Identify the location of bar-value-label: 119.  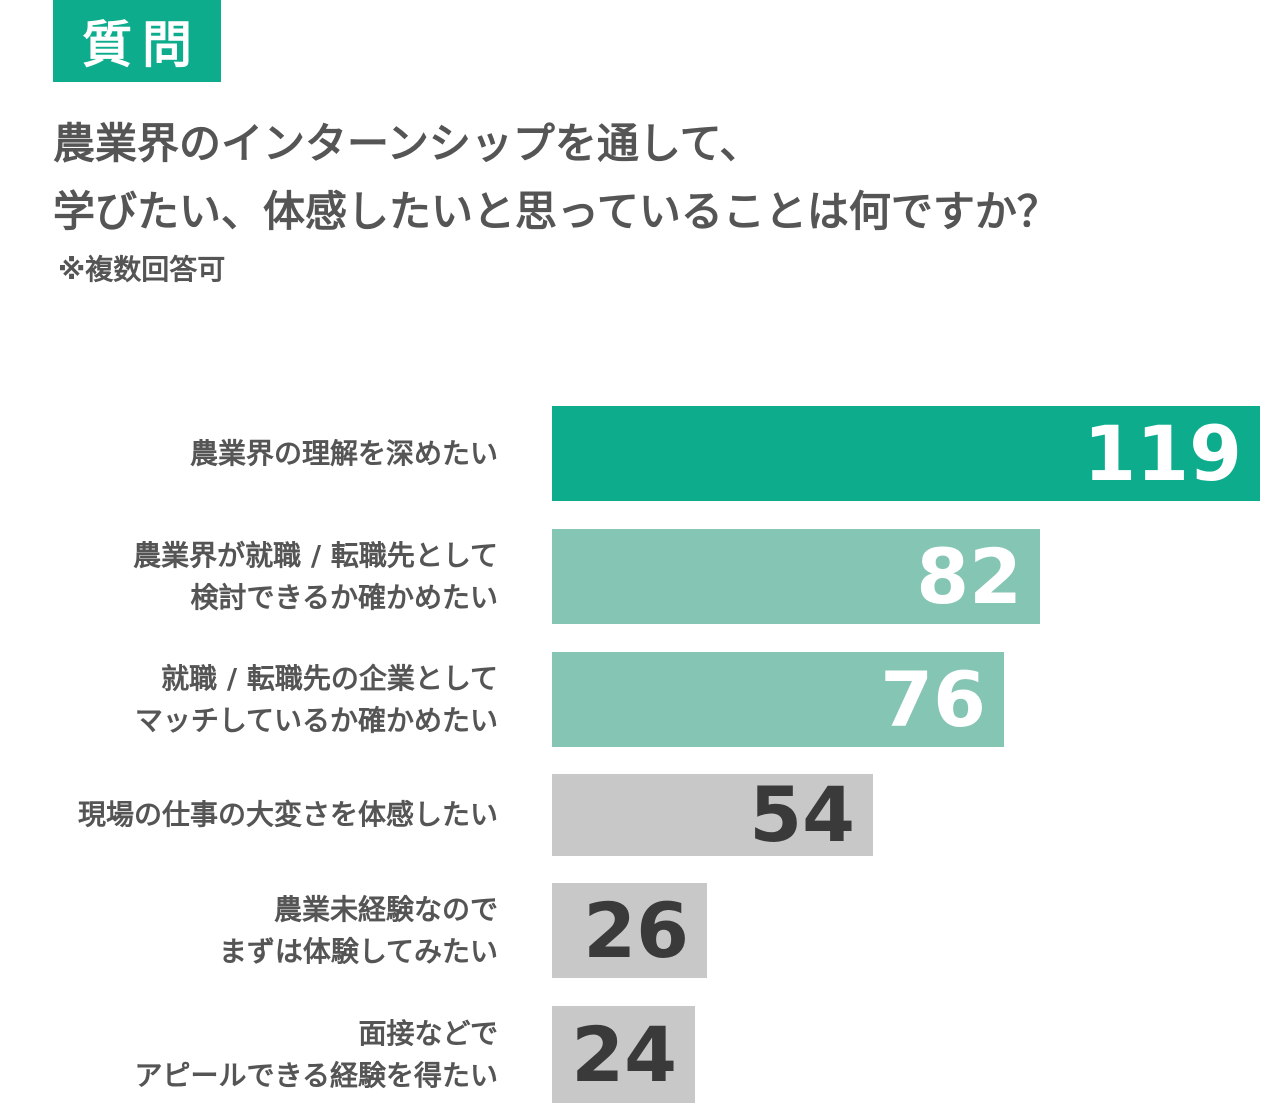
(1162, 453).